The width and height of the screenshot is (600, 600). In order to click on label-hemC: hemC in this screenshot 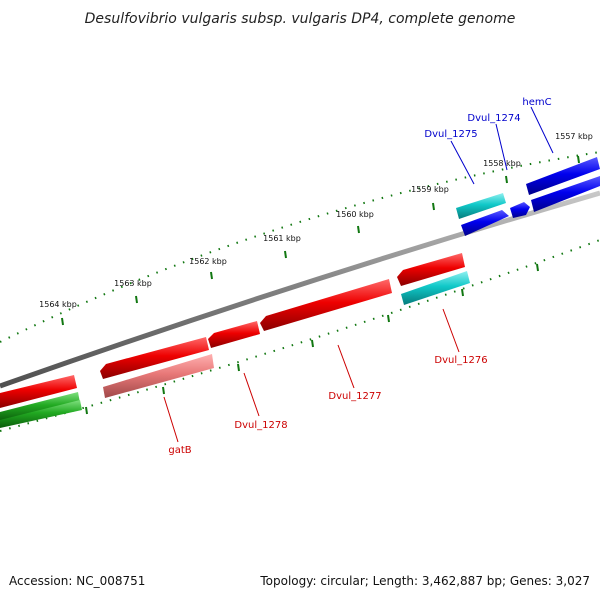, I will do `click(536, 102)`.